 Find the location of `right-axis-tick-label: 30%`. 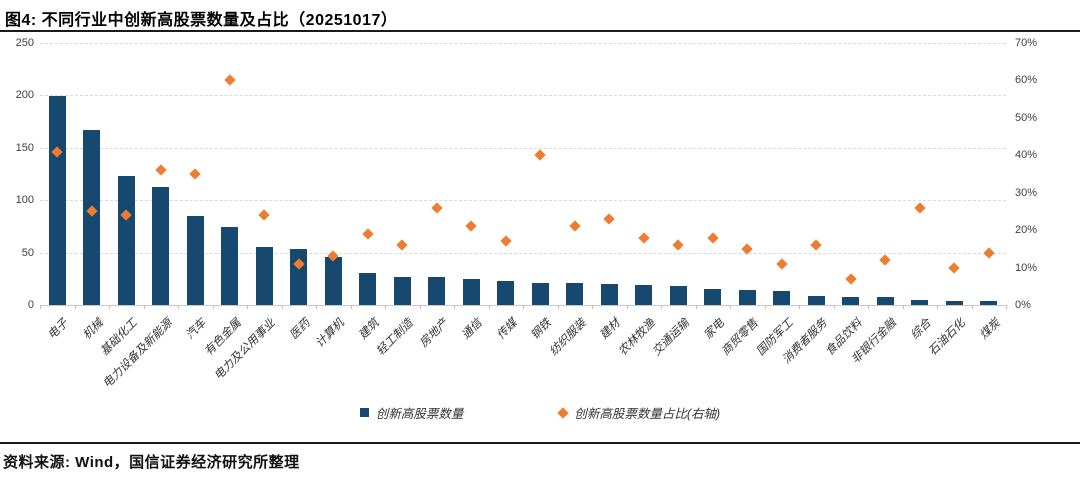

right-axis-tick-label: 30% is located at coordinates (1026, 192).